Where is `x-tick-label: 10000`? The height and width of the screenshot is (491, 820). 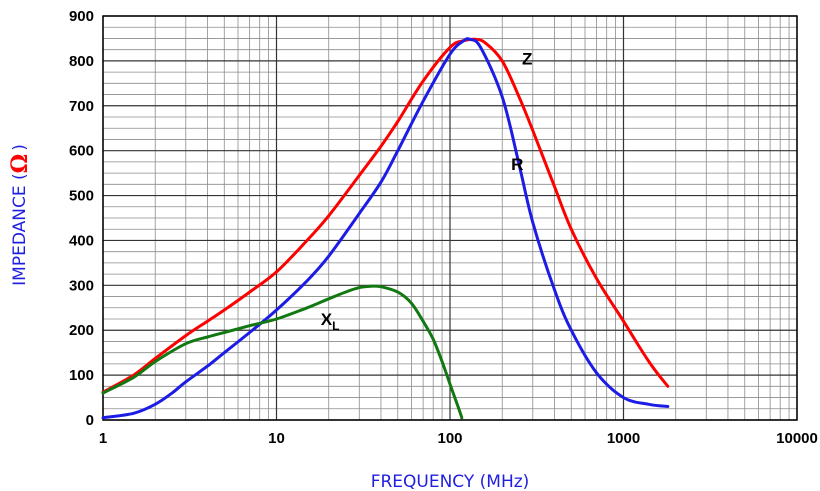 x-tick-label: 10000 is located at coordinates (797, 438).